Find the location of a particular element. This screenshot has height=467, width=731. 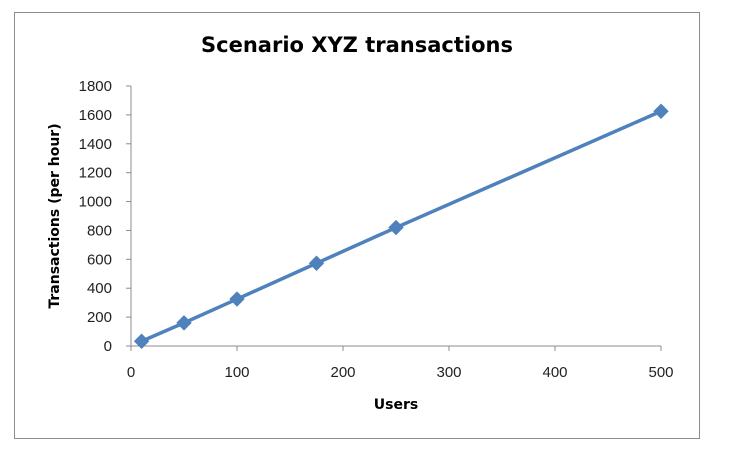

y-tick-label: 1200 is located at coordinates (95, 173).